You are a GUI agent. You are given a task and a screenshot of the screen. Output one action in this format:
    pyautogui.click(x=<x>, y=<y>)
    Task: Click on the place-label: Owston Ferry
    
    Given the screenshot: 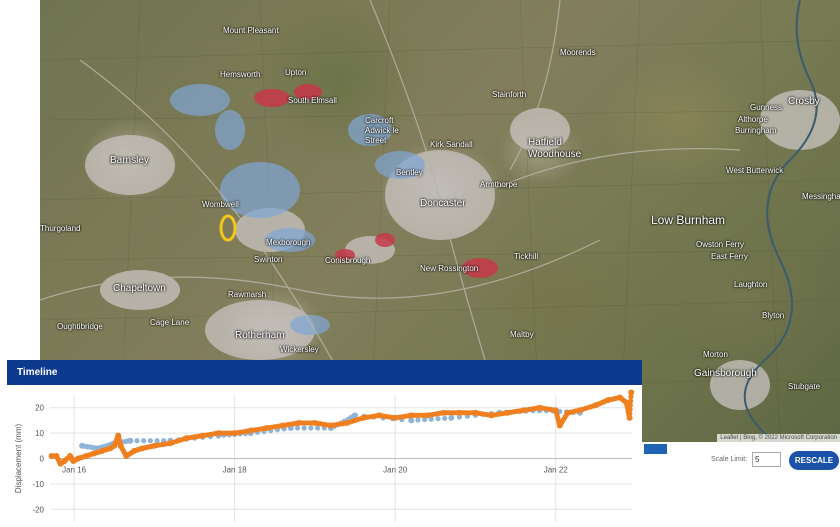 What is the action you would take?
    pyautogui.click(x=720, y=244)
    